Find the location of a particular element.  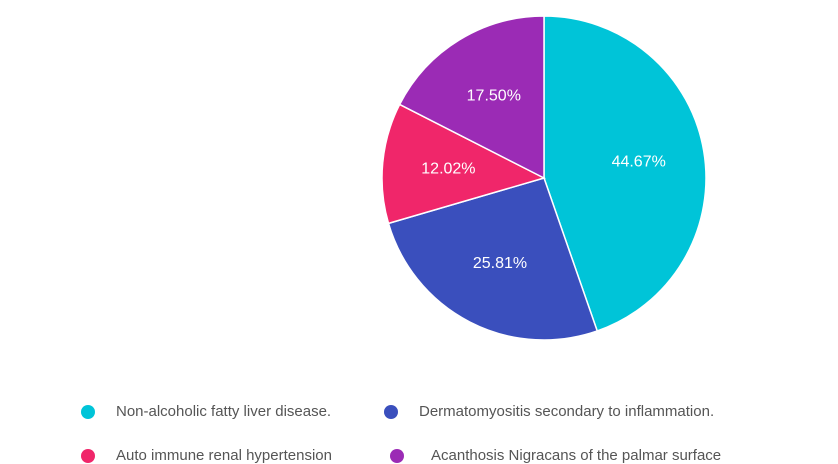

legend-label: Non-alcoholic fatty liver disease. is located at coordinates (224, 411).